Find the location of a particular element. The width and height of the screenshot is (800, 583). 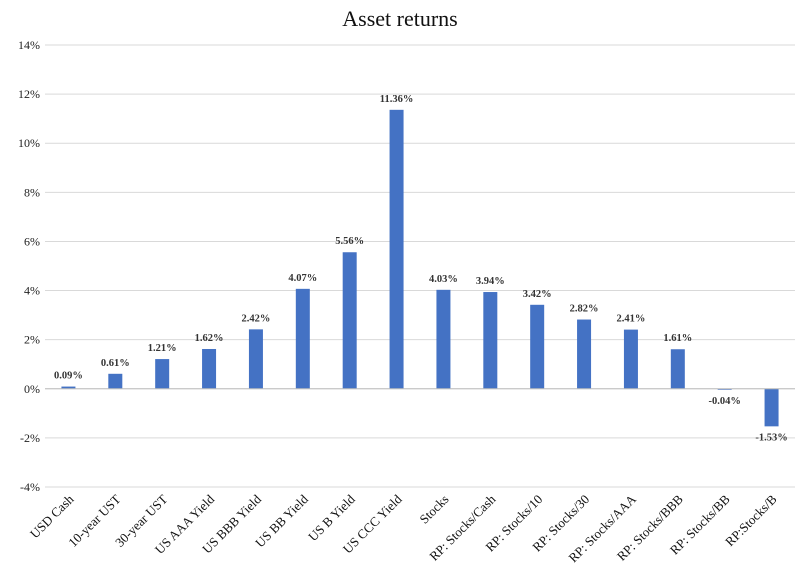

y-tick-label: 10% is located at coordinates (29, 143).